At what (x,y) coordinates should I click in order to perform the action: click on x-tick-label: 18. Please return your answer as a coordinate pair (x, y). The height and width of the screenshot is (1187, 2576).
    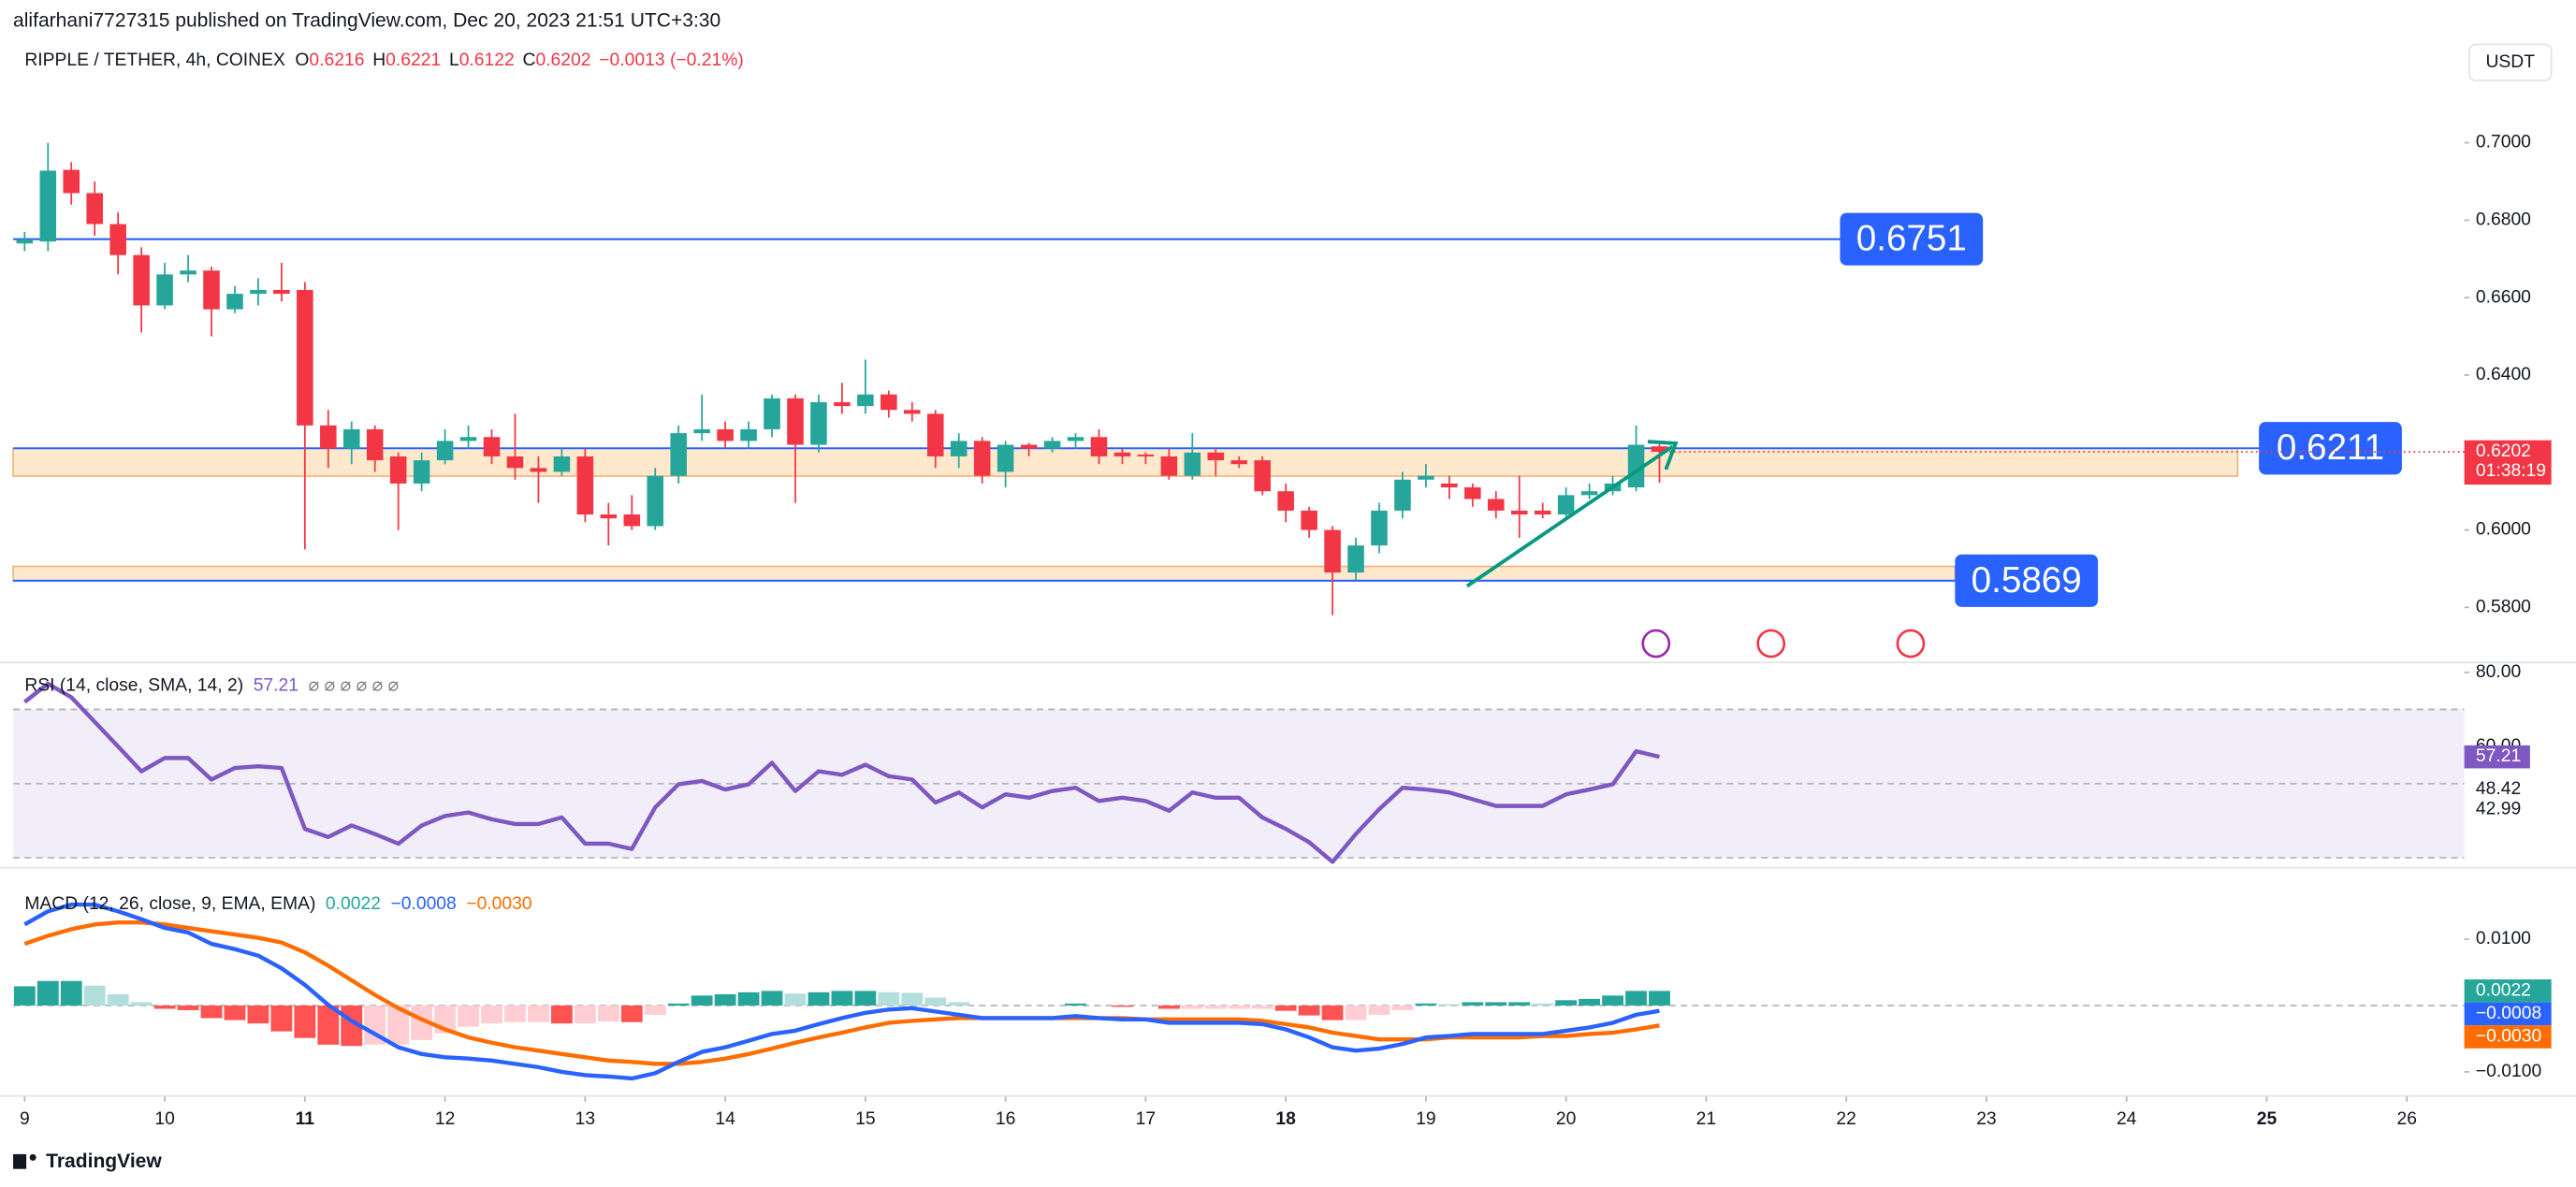
    Looking at the image, I should click on (1285, 1119).